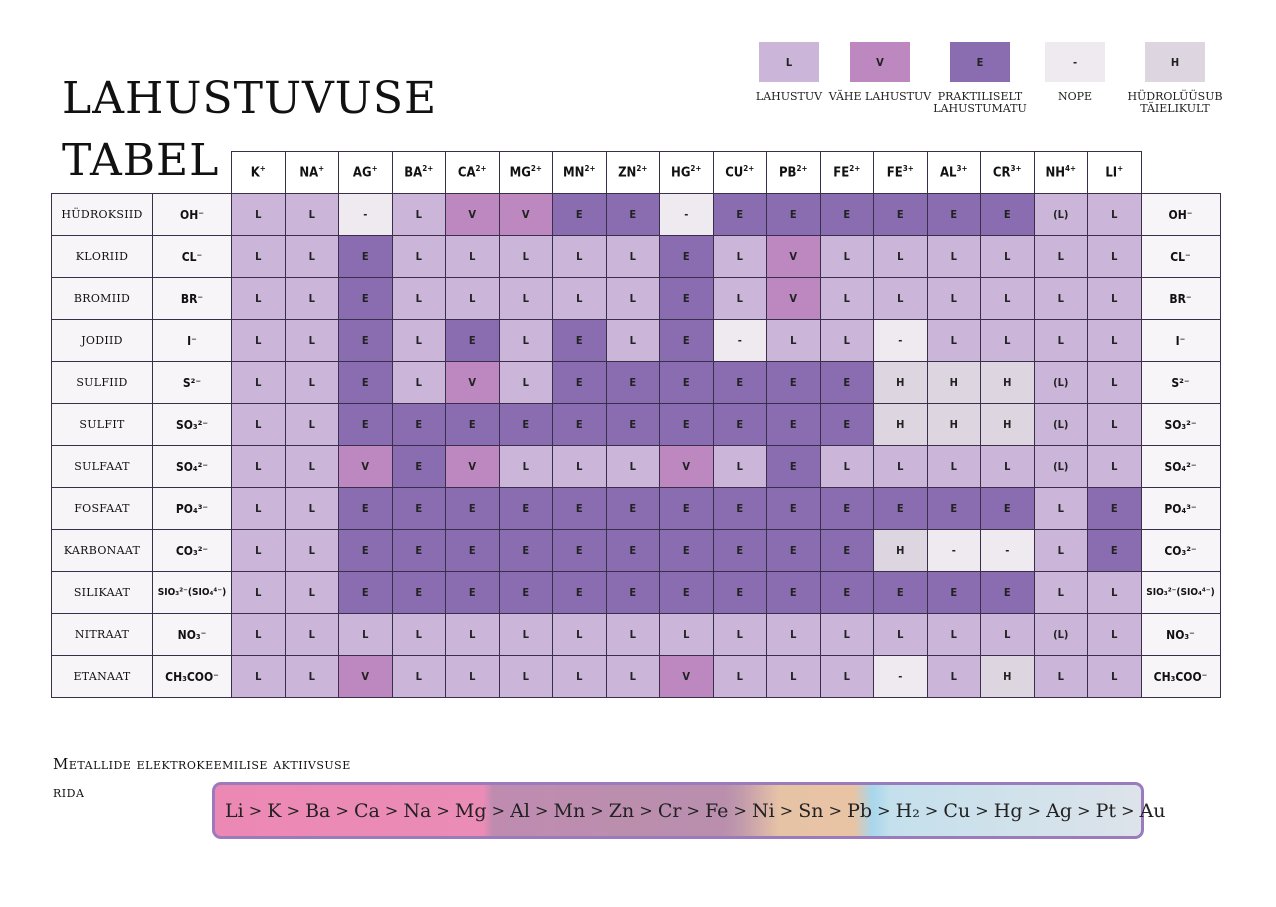  What do you see at coordinates (102, 508) in the screenshot?
I see `row-name: FOSFAAT` at bounding box center [102, 508].